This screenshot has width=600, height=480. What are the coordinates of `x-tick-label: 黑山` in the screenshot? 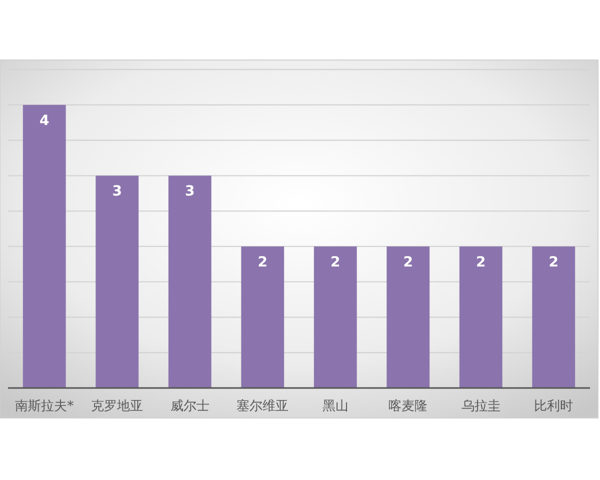 It's located at (335, 406).